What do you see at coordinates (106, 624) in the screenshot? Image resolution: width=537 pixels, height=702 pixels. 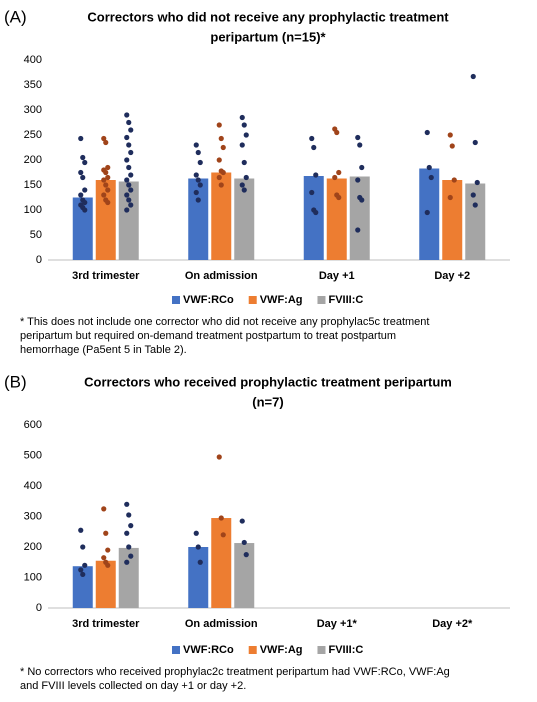 I see `x-tick-label: 3rd trimester` at bounding box center [106, 624].